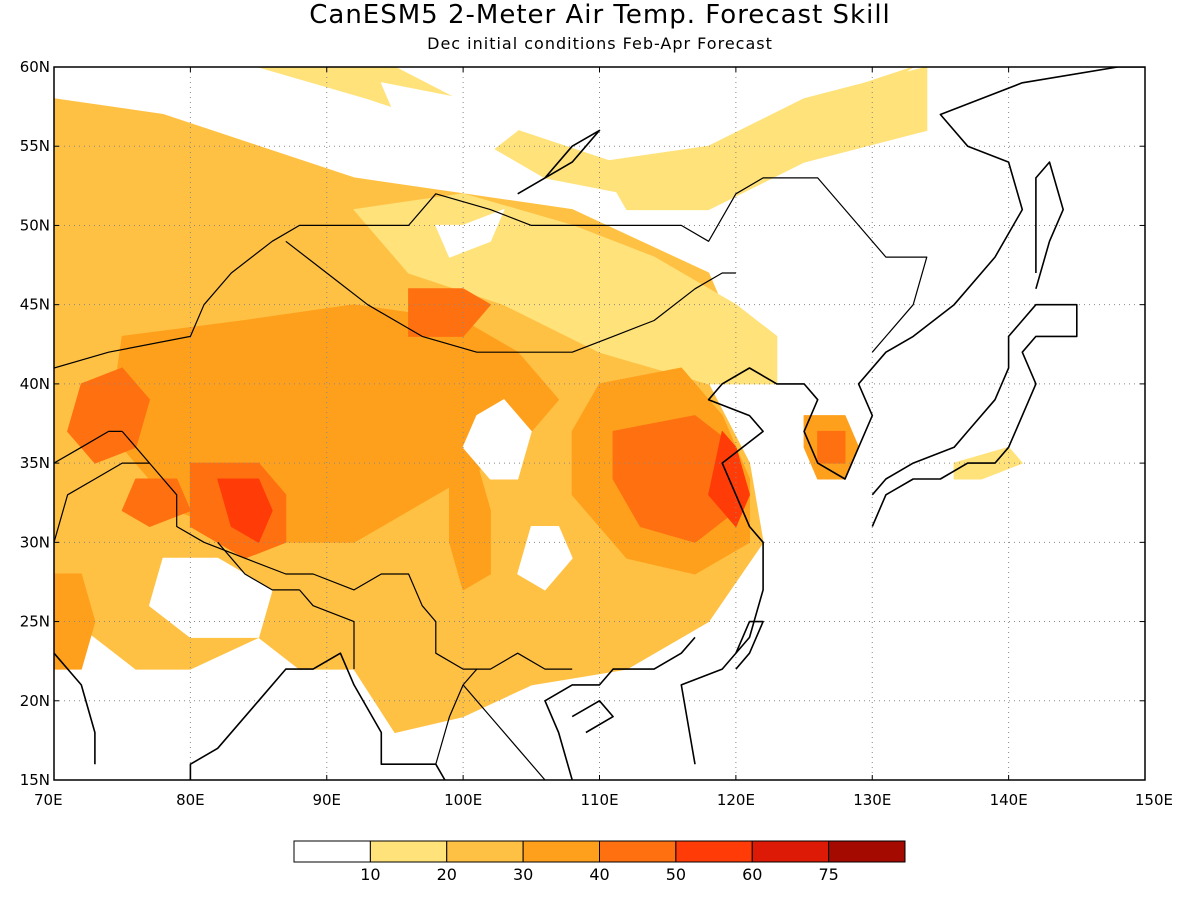  I want to click on map-subtitle: Dec initial conditions Feb-Apr Forecast, so click(600, 43).